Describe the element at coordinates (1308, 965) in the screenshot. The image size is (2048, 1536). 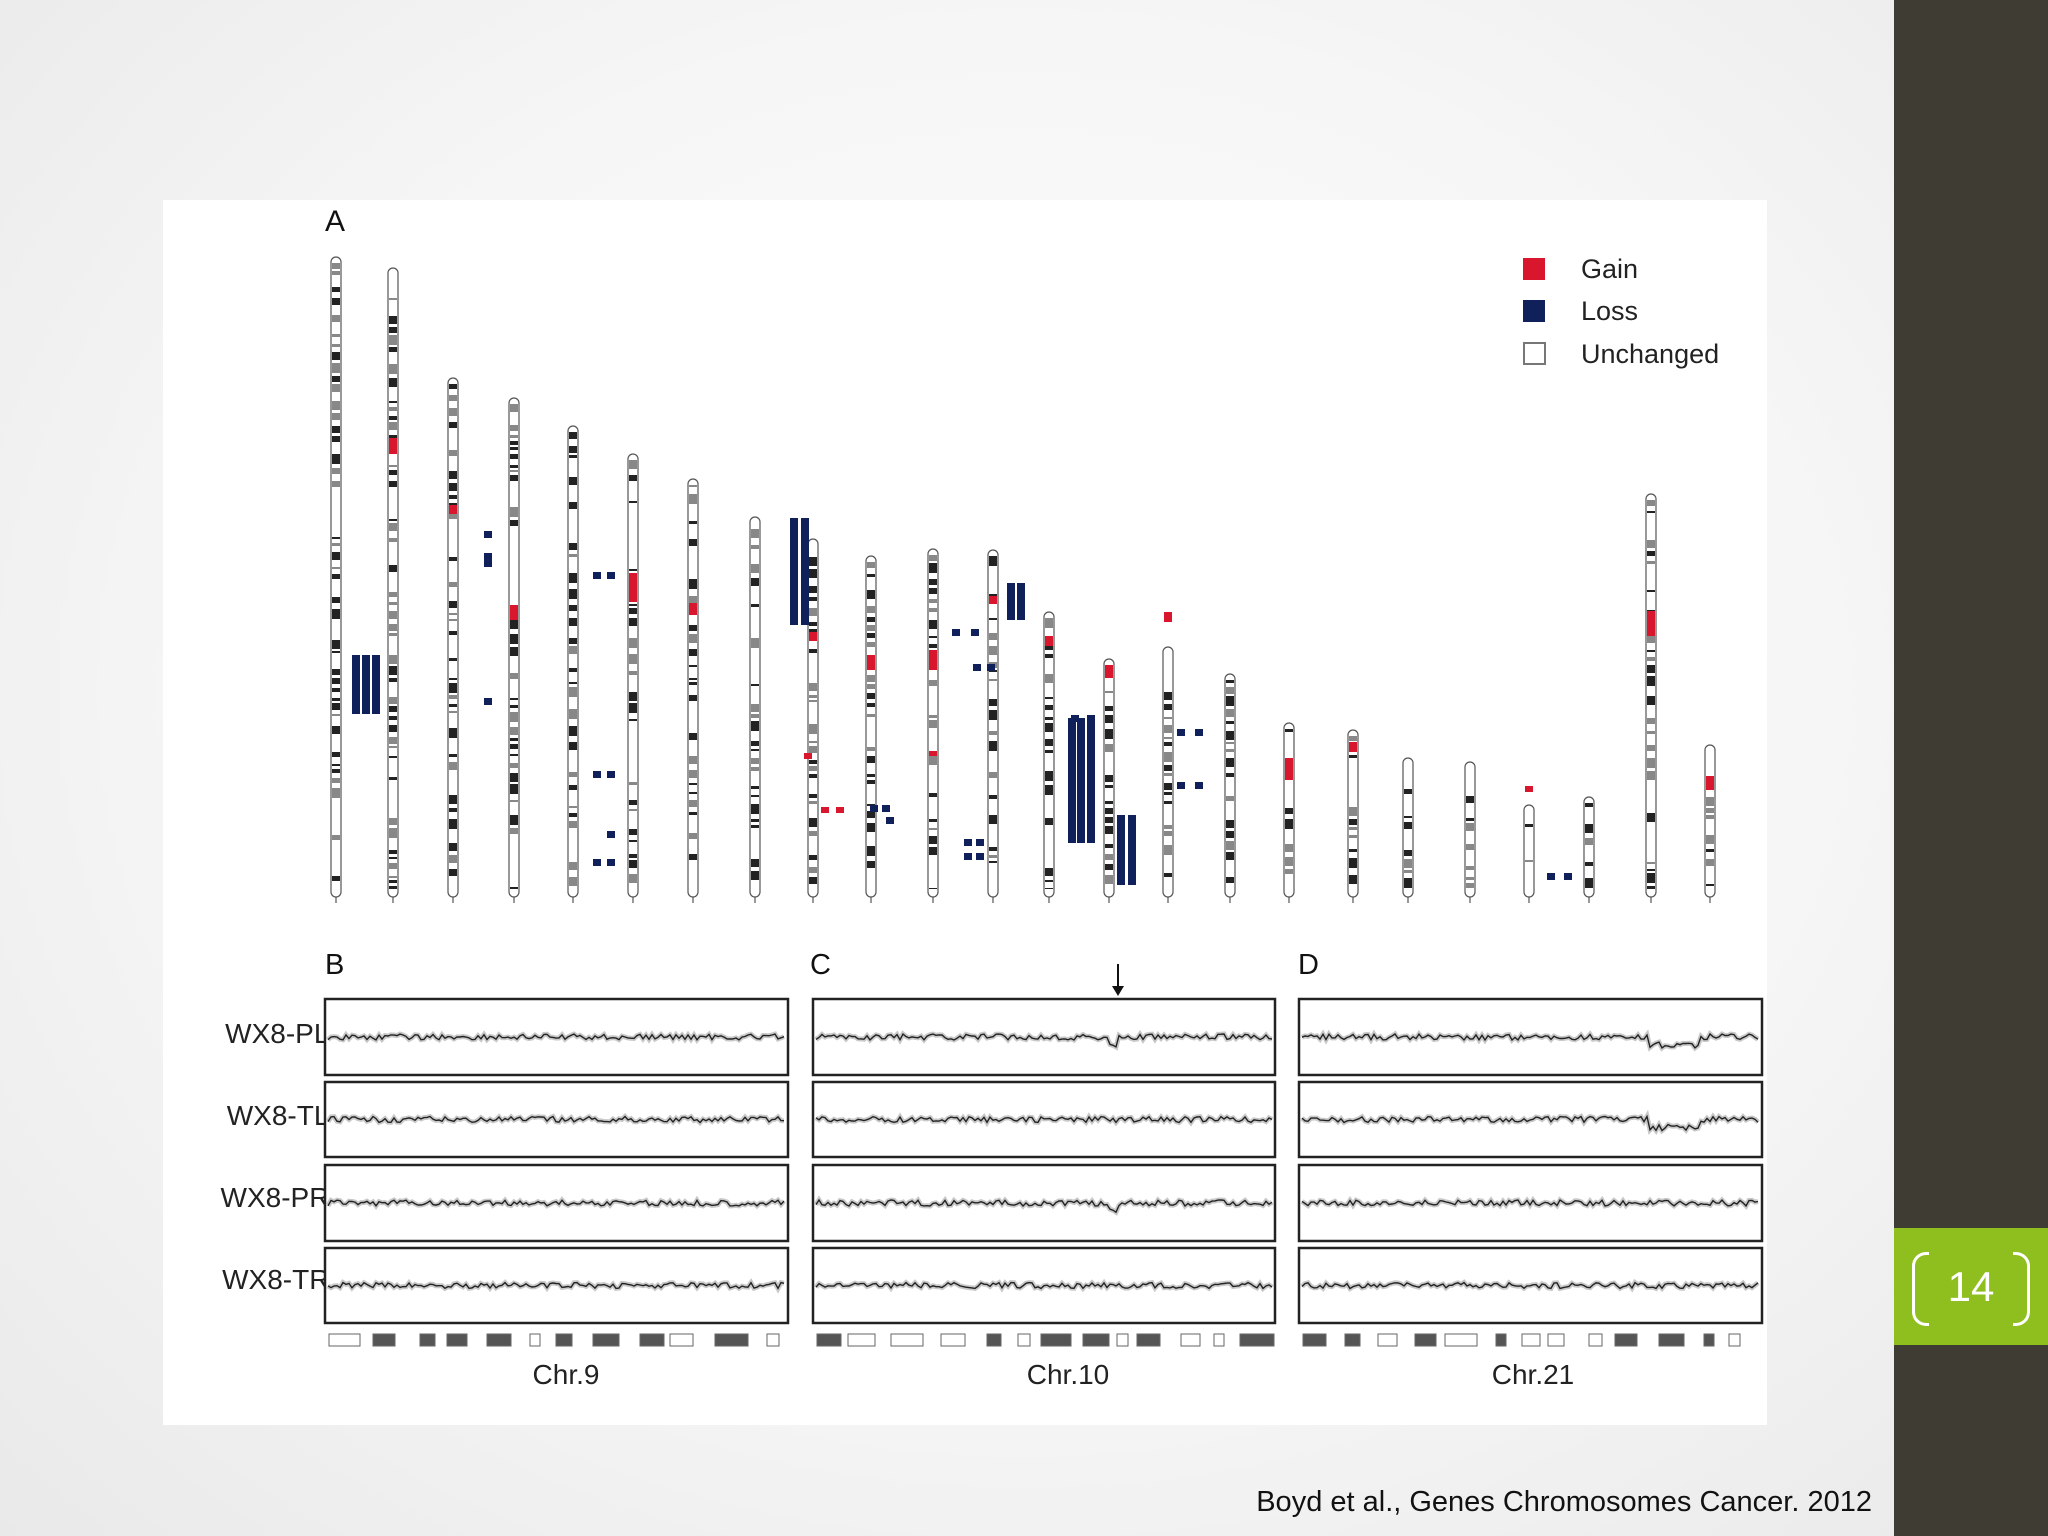
I see `panel-d-label: D` at that location.